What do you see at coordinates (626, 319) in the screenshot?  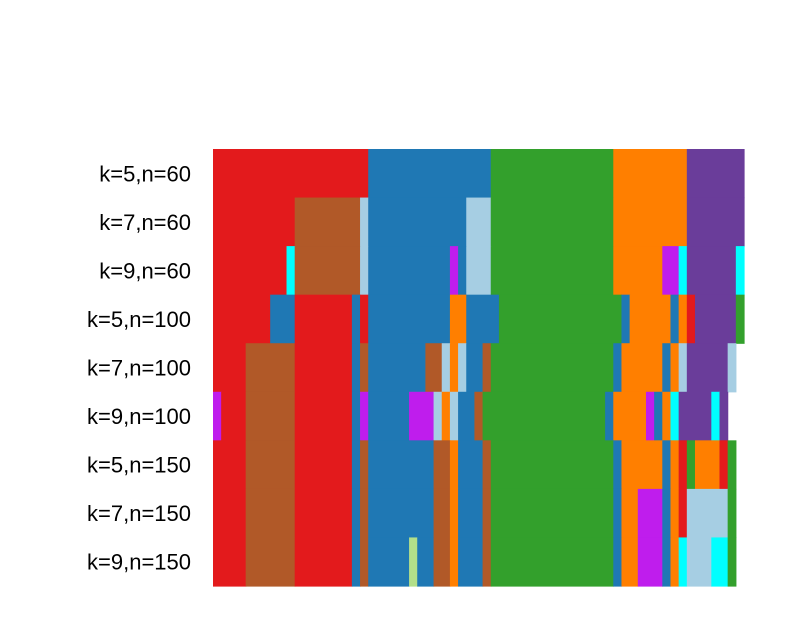 I see `heatmap-cell-row4-seg10` at bounding box center [626, 319].